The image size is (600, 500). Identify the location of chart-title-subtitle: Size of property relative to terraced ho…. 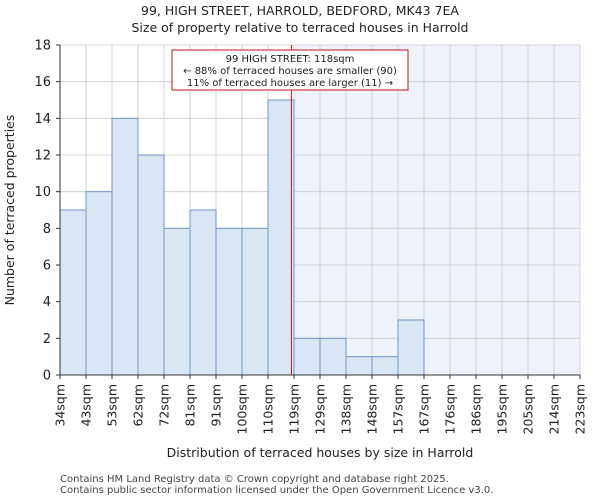
(300, 27).